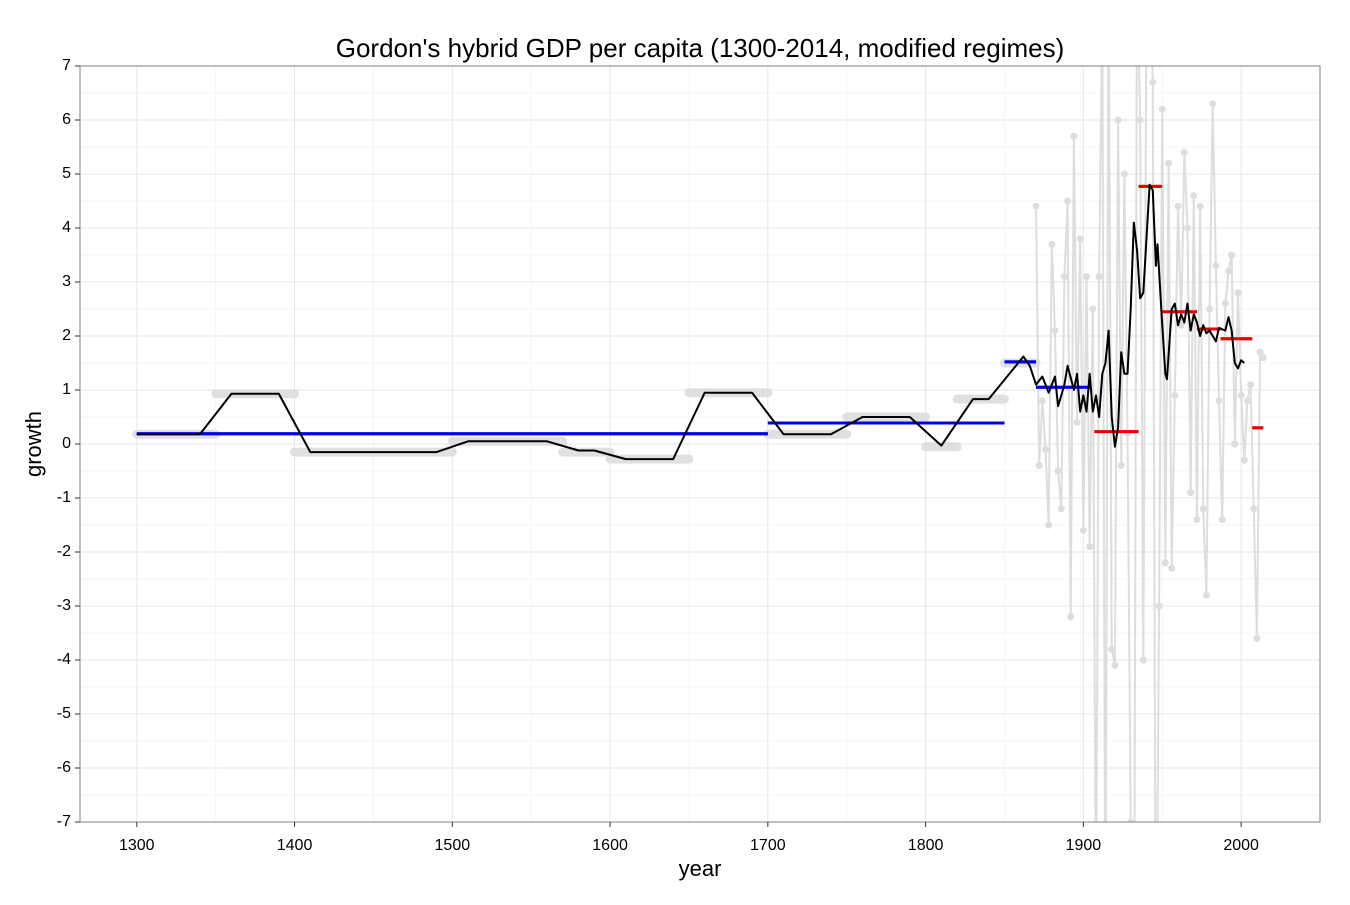 The width and height of the screenshot is (1350, 905). What do you see at coordinates (137, 845) in the screenshot?
I see `x-tick-label: 1300` at bounding box center [137, 845].